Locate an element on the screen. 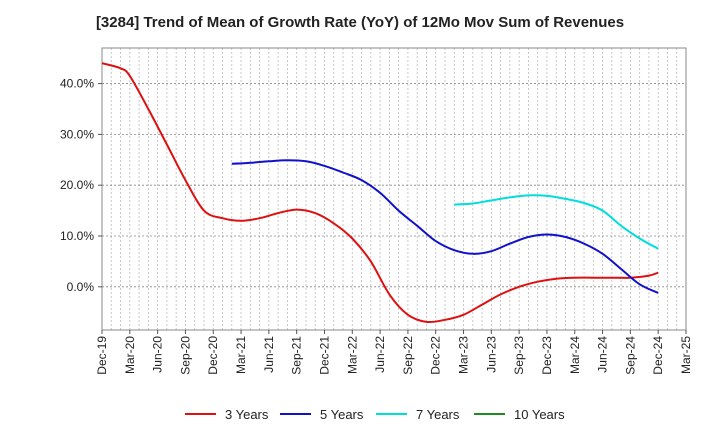 Image resolution: width=720 pixels, height=440 pixels. x-tick-label: Dec-23 is located at coordinates (547, 355).